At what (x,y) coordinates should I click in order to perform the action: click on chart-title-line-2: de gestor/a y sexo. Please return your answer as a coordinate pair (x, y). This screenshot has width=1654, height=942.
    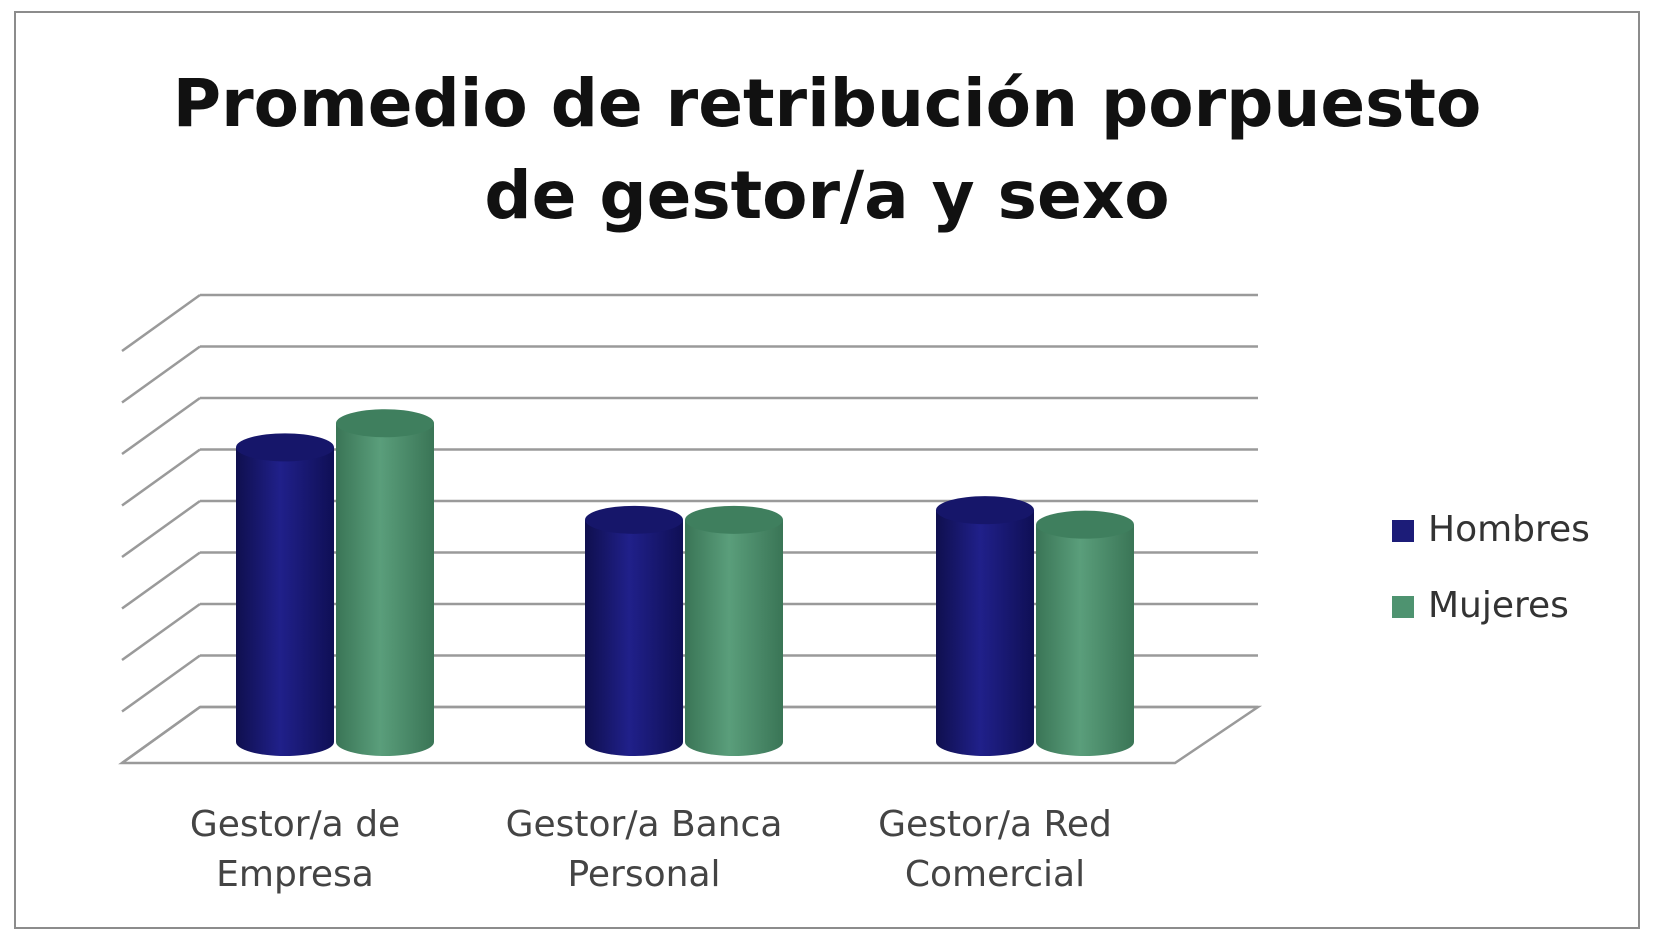
    Looking at the image, I should click on (827, 195).